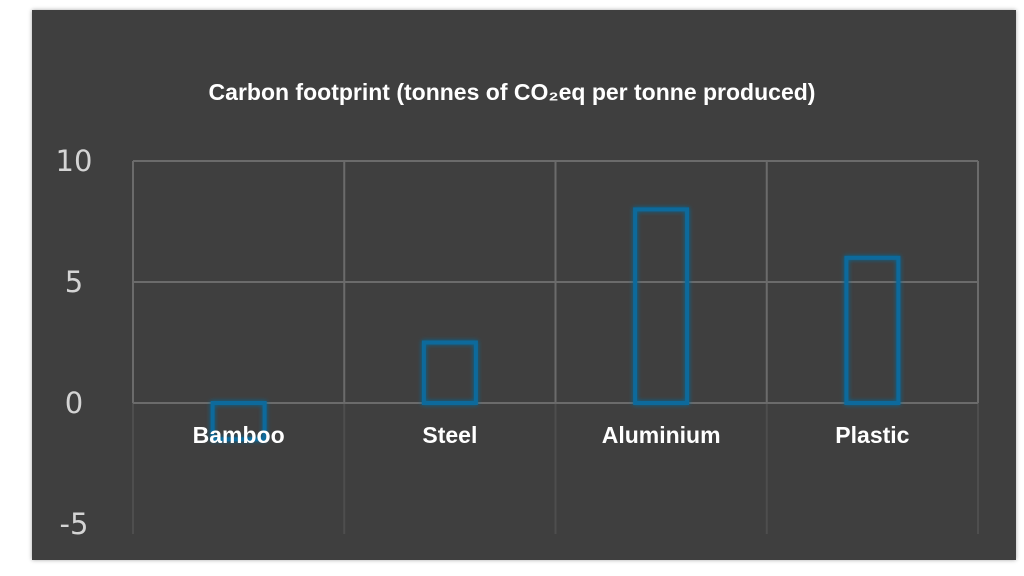 Image resolution: width=1024 pixels, height=576 pixels. What do you see at coordinates (449, 435) in the screenshot?
I see `x-tick-label: Steel` at bounding box center [449, 435].